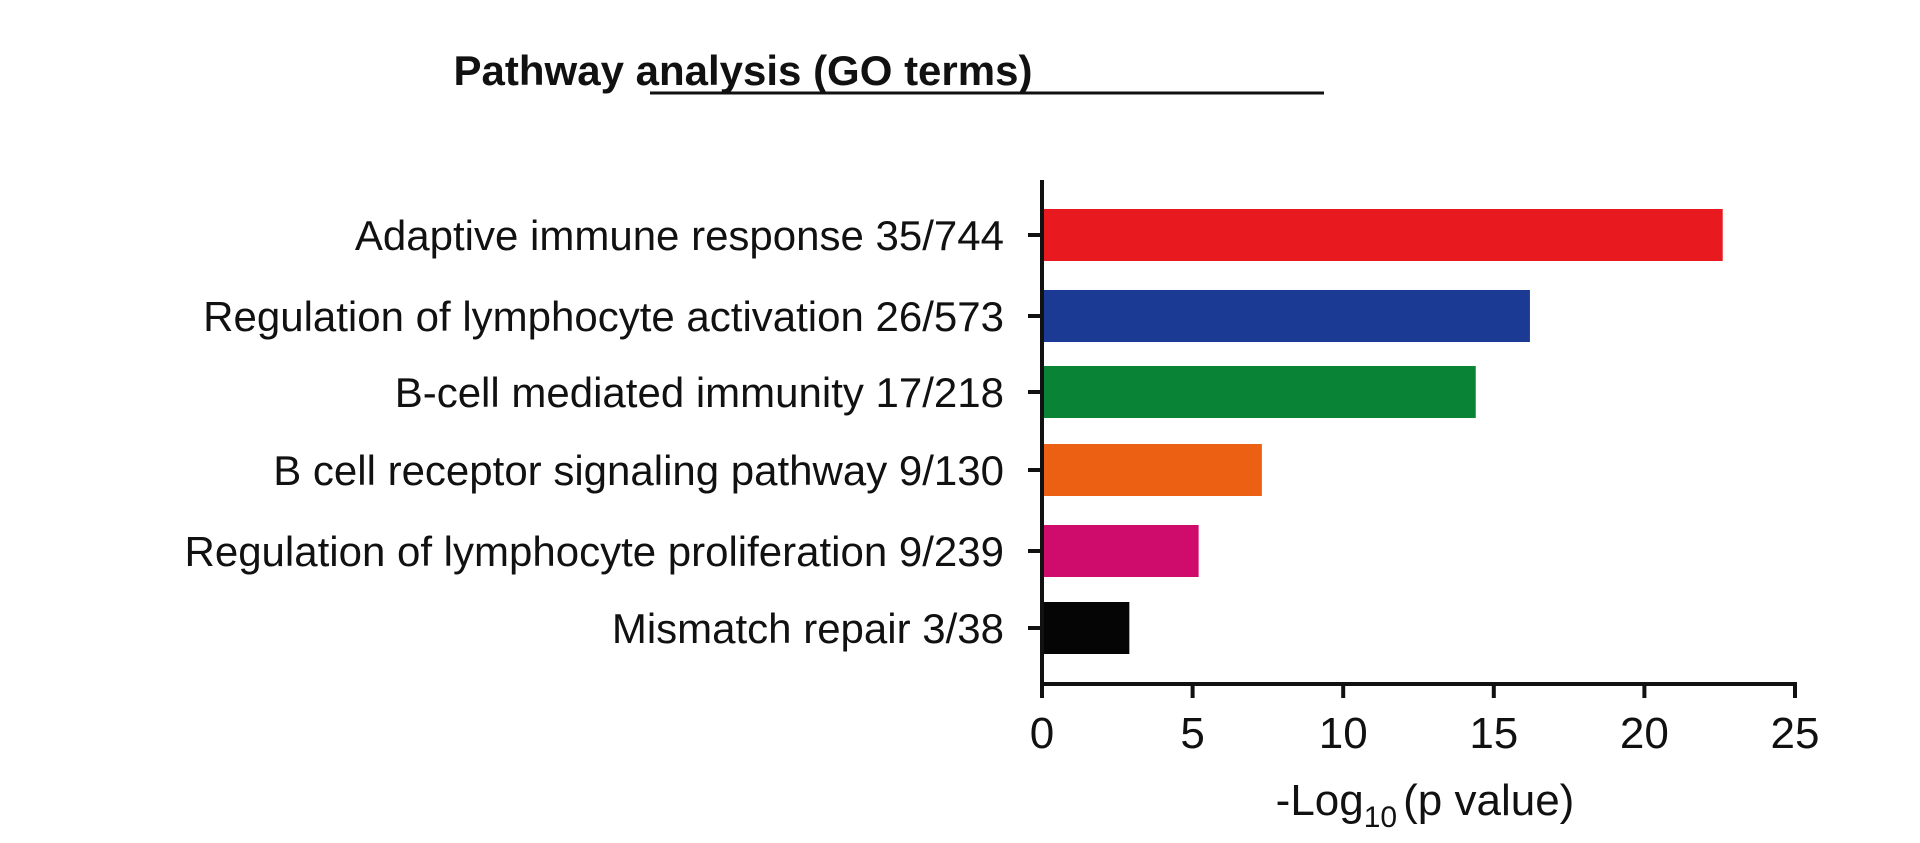 The image size is (1920, 843). I want to click on chart-title: Pathway analysis (GO terms), so click(743, 70).